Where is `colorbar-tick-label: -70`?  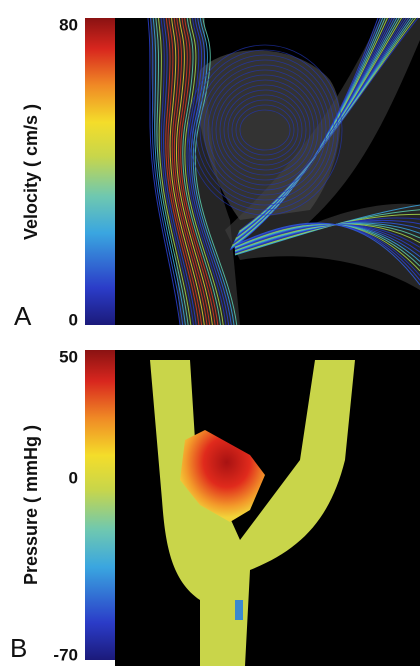 colorbar-tick-label: -70 is located at coordinates (65, 654).